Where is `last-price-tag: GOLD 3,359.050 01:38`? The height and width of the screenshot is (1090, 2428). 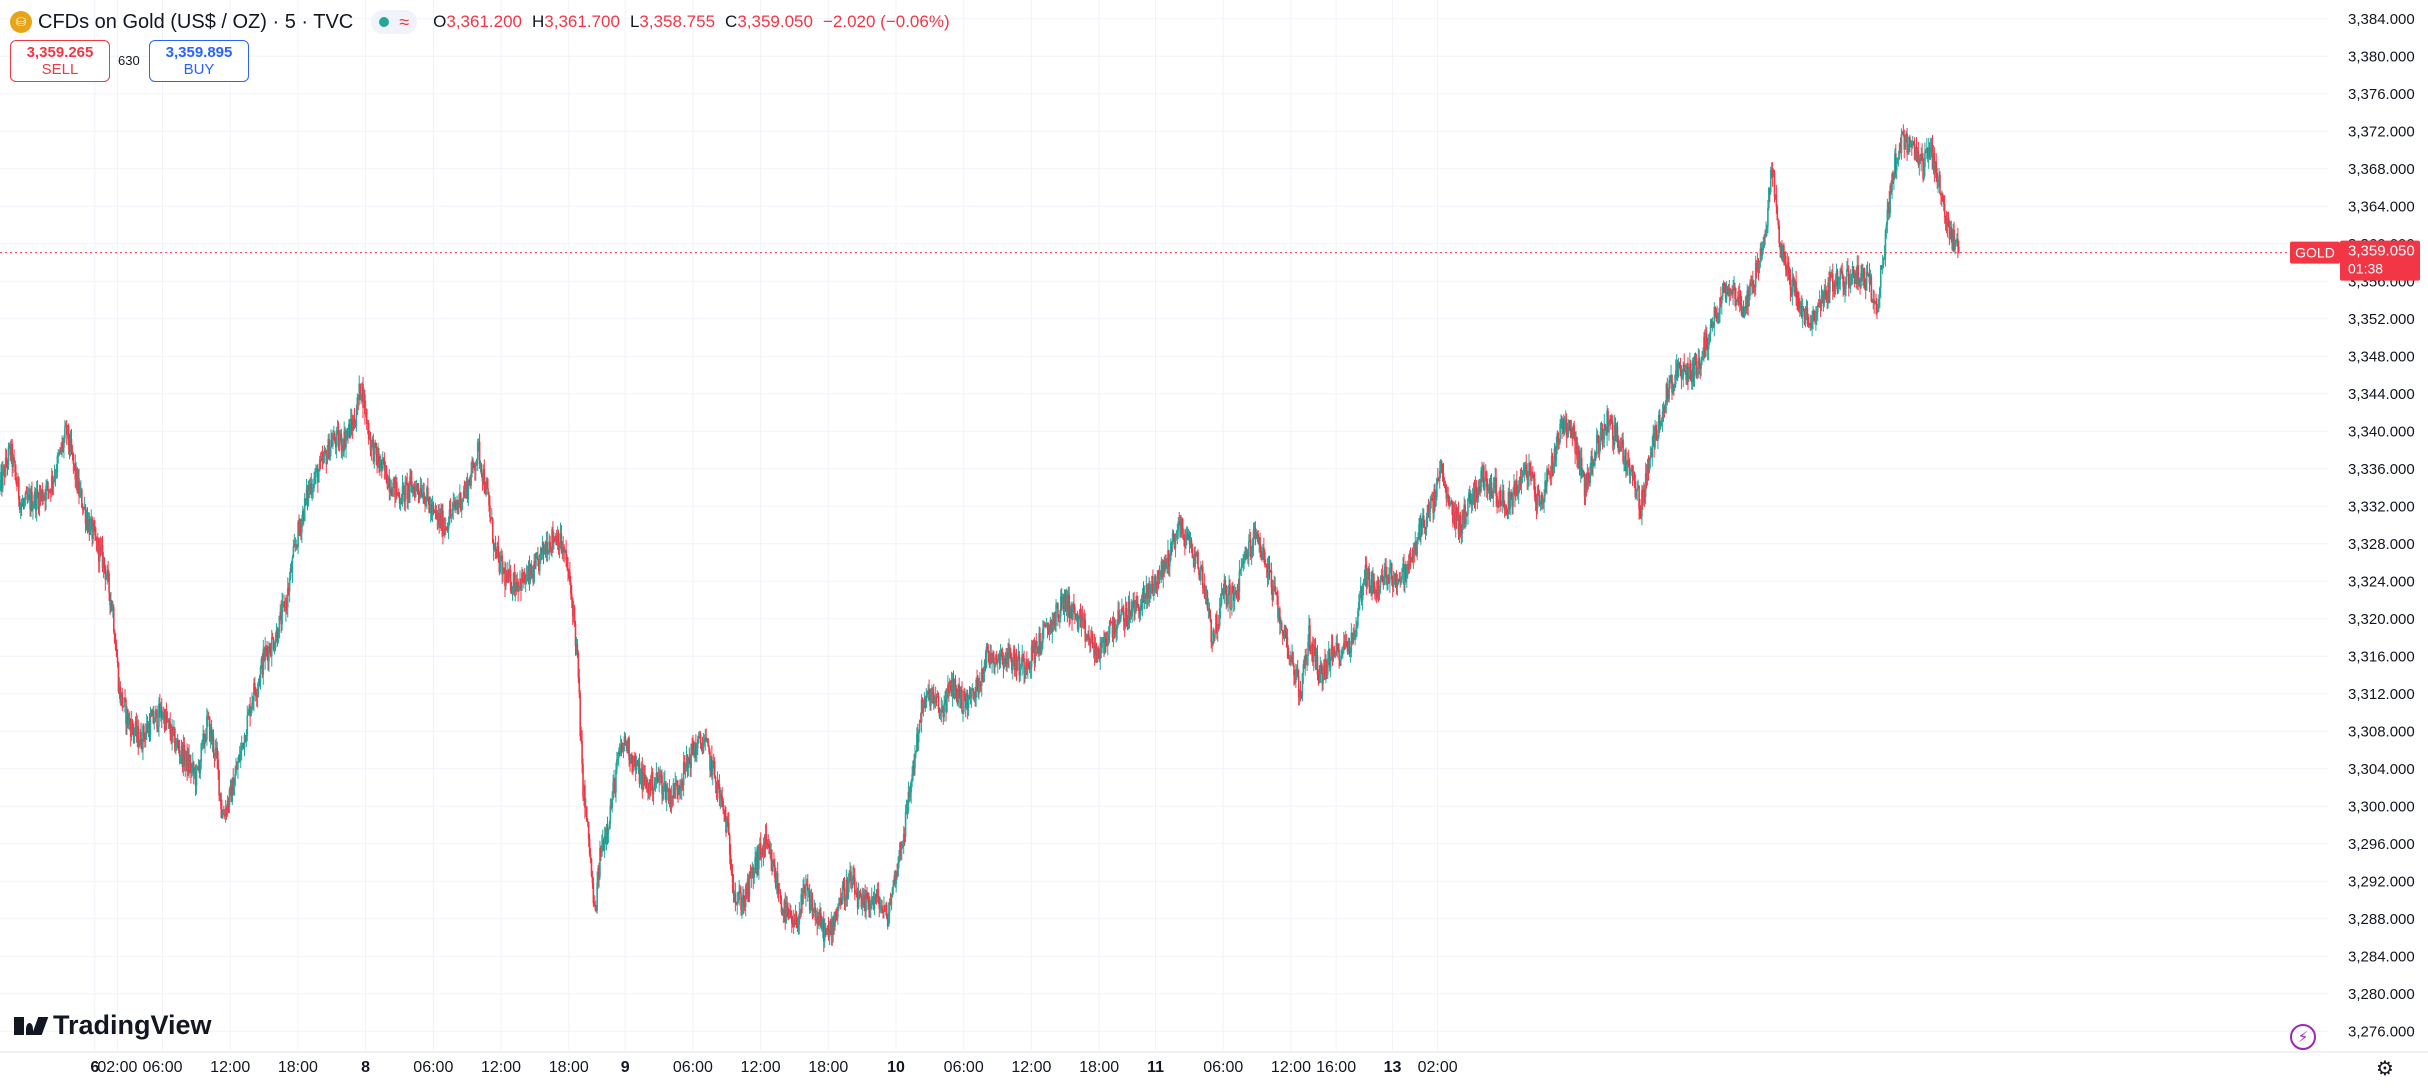
last-price-tag: GOLD 3,359.050 01:38 is located at coordinates (2355, 260).